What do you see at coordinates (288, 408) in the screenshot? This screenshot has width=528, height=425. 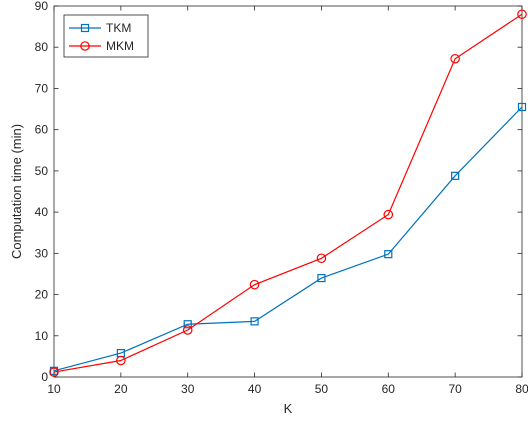 I see `x-axis-label: K` at bounding box center [288, 408].